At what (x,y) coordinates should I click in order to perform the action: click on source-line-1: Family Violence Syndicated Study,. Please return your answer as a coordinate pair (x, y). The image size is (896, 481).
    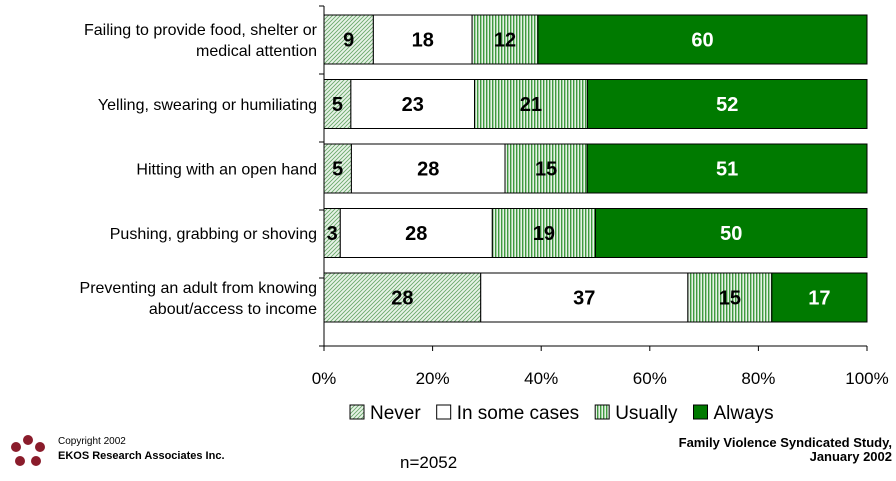
    Looking at the image, I should click on (785, 442).